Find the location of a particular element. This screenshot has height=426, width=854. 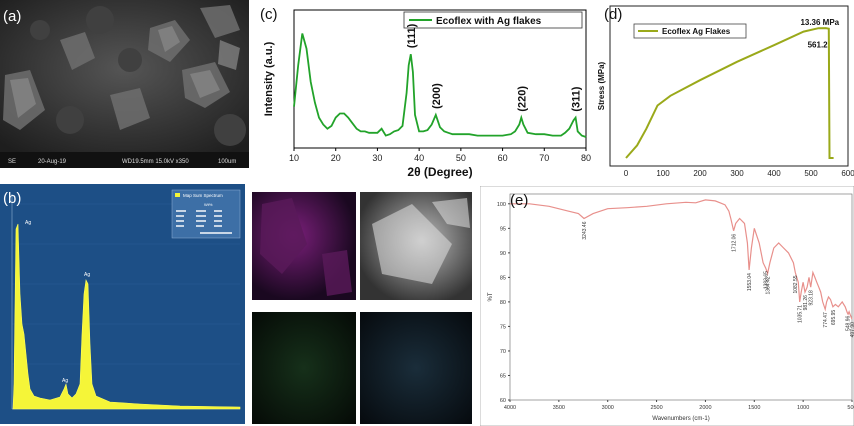

panel-label-c: (c) is located at coordinates (269, 14).